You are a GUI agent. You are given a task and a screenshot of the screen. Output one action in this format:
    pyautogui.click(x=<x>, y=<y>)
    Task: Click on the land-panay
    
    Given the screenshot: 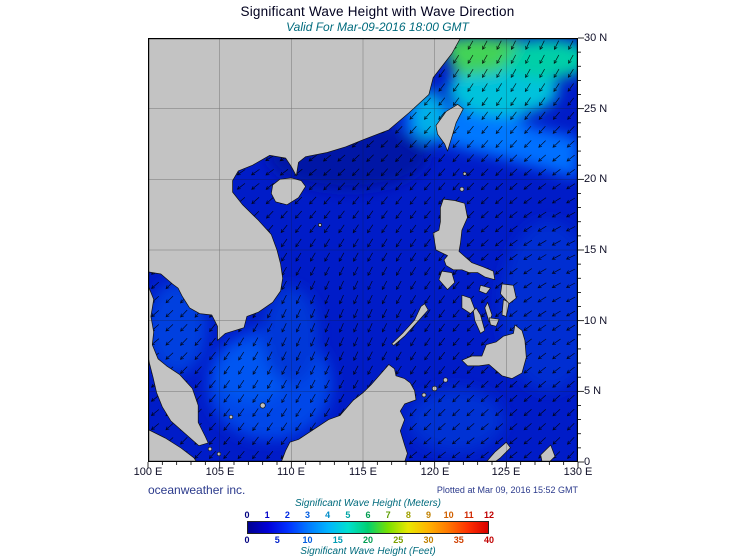 What is the action you would take?
    pyautogui.click(x=468, y=304)
    